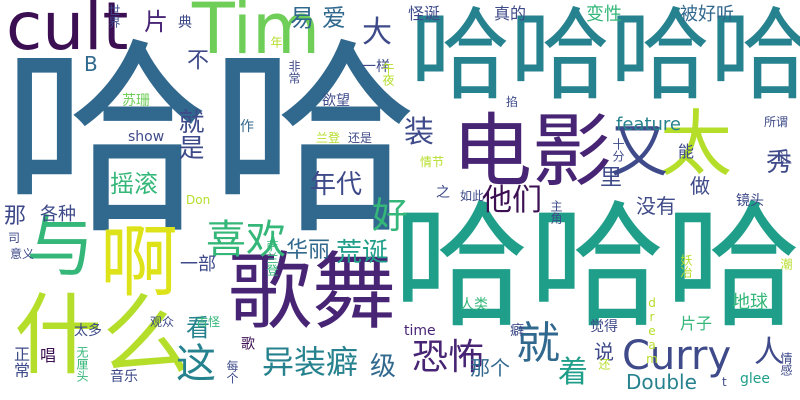 Image resolution: width=800 pixels, height=400 pixels. I want to click on word: Curry, so click(677, 356).